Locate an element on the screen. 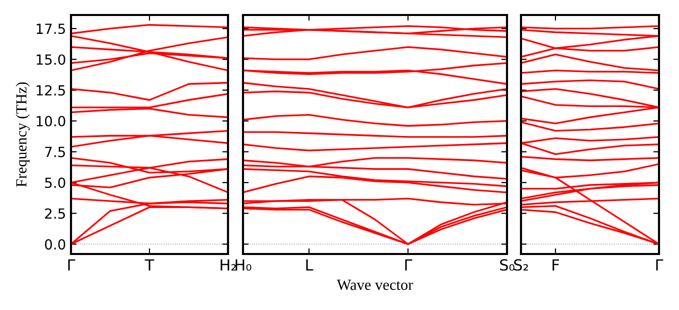 This screenshot has height=310, width=679. y-tick-label: 10.0 is located at coordinates (51, 121).